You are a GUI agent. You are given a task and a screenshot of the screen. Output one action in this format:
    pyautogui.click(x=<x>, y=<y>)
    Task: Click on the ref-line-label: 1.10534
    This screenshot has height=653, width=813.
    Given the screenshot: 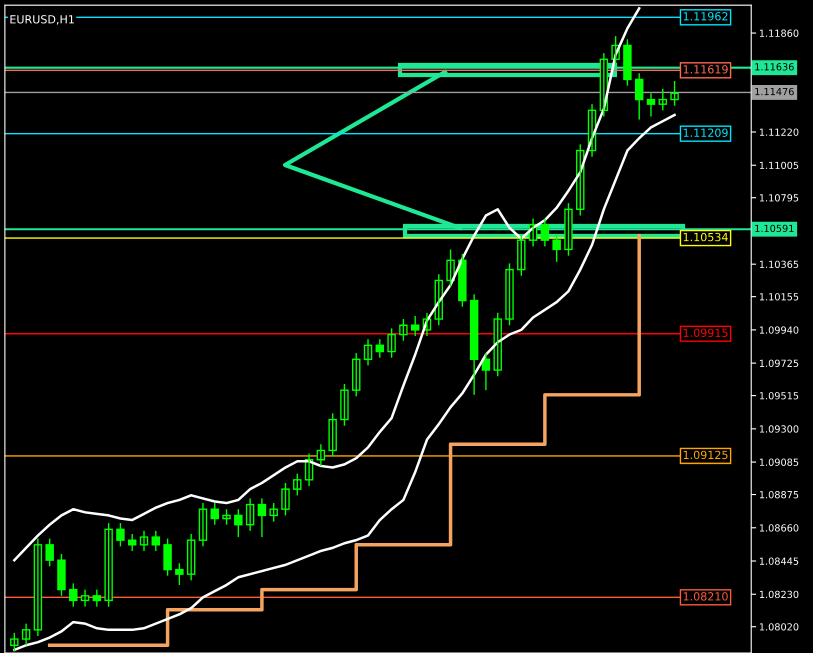 What is the action you would take?
    pyautogui.click(x=706, y=237)
    